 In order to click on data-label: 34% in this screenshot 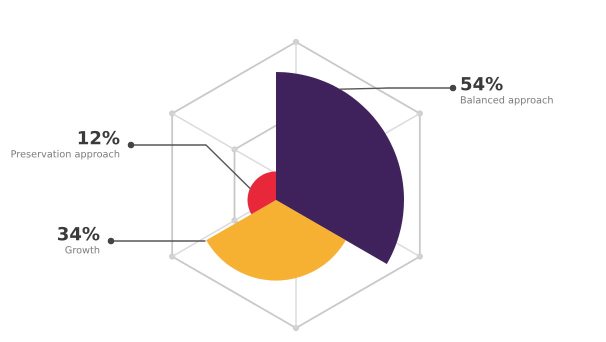, I will do `click(79, 233)`.